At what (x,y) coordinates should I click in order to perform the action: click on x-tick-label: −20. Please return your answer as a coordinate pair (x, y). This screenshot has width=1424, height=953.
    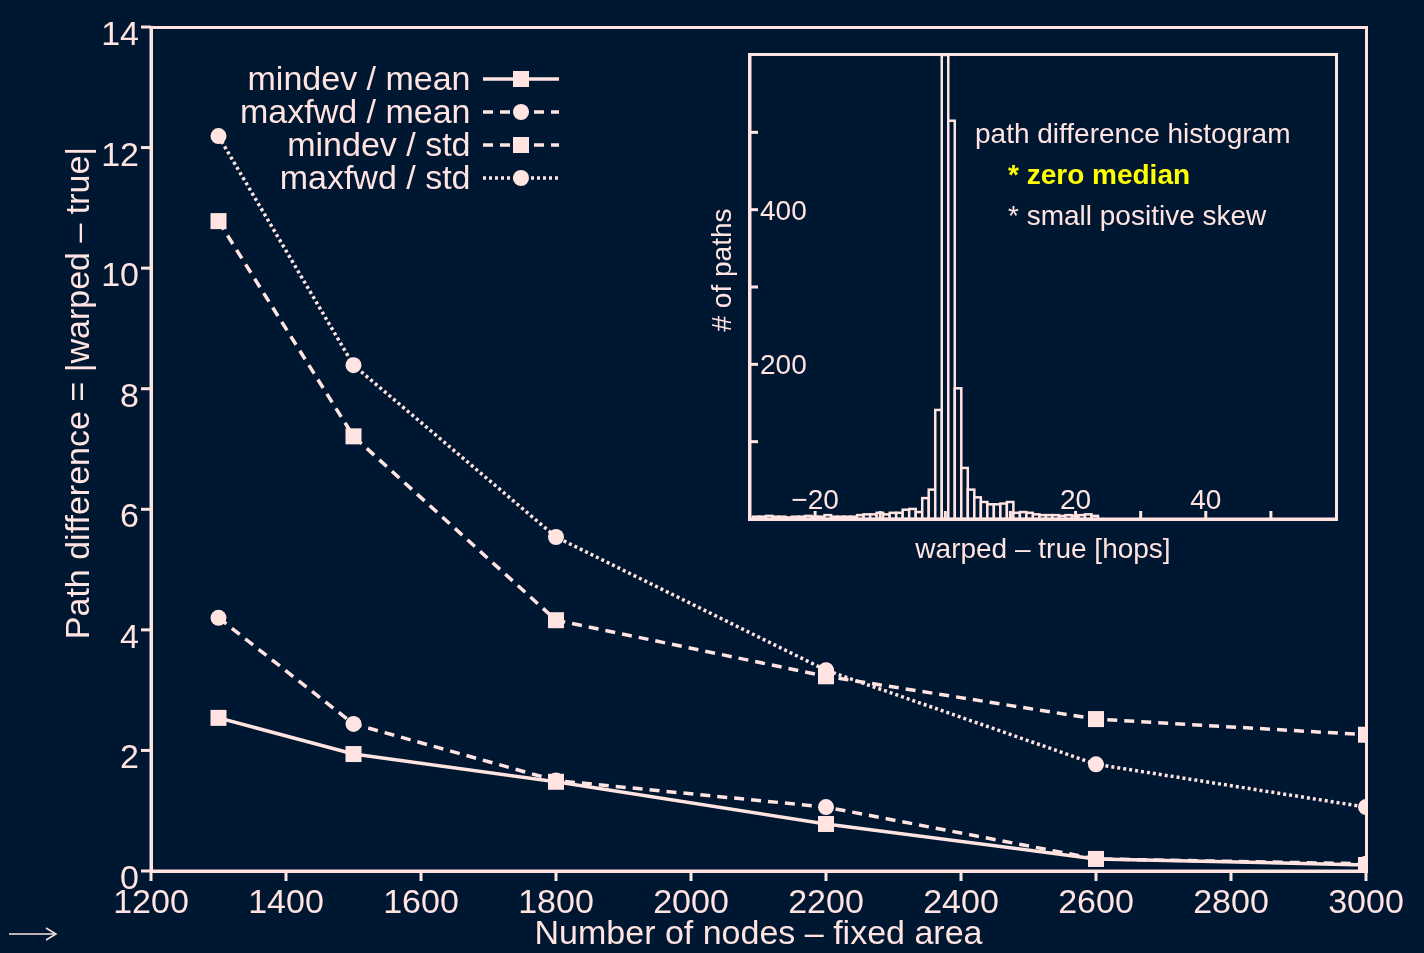
    Looking at the image, I should click on (815, 499).